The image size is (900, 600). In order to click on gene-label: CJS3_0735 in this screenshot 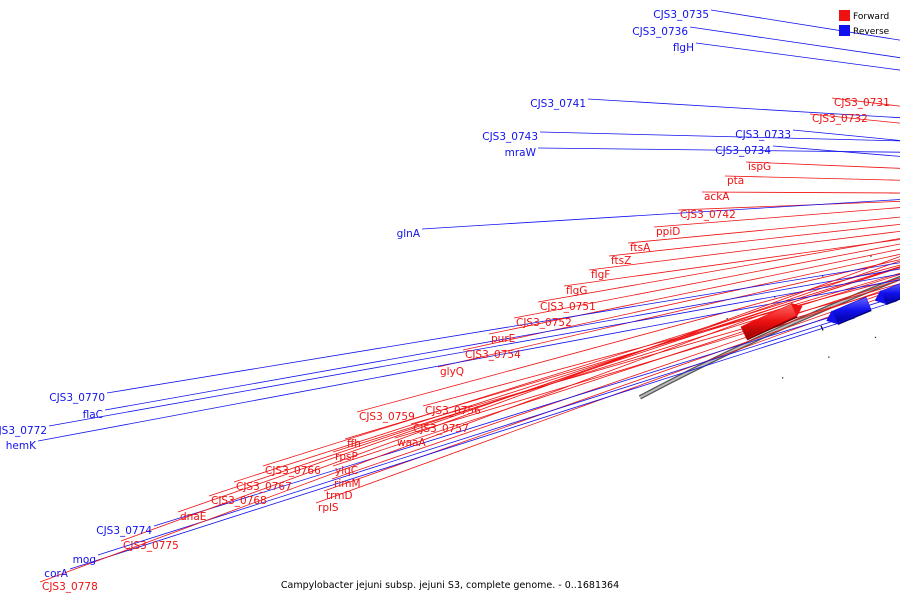, I will do `click(681, 15)`.